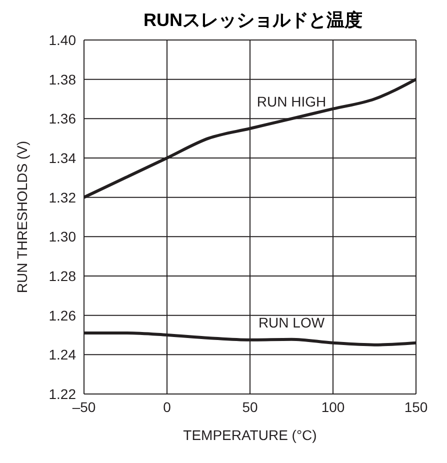 The width and height of the screenshot is (447, 463). I want to click on x-tick-label: 0, so click(167, 406).